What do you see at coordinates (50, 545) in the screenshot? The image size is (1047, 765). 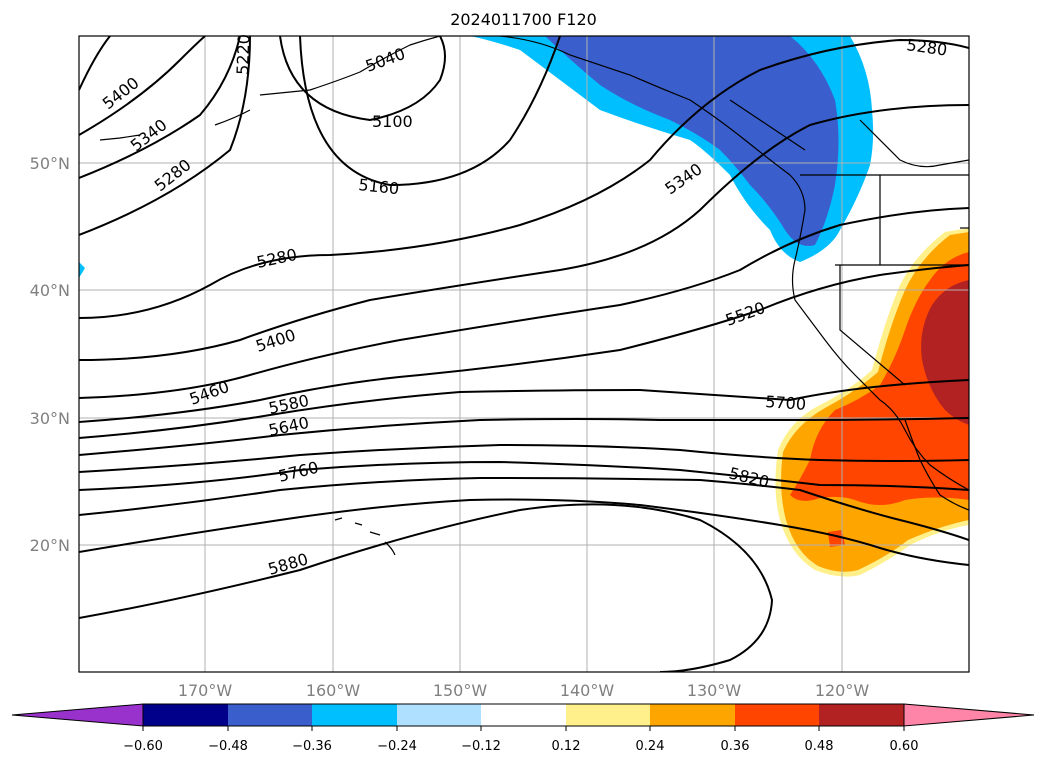 I see `lat-label: 20°N` at bounding box center [50, 545].